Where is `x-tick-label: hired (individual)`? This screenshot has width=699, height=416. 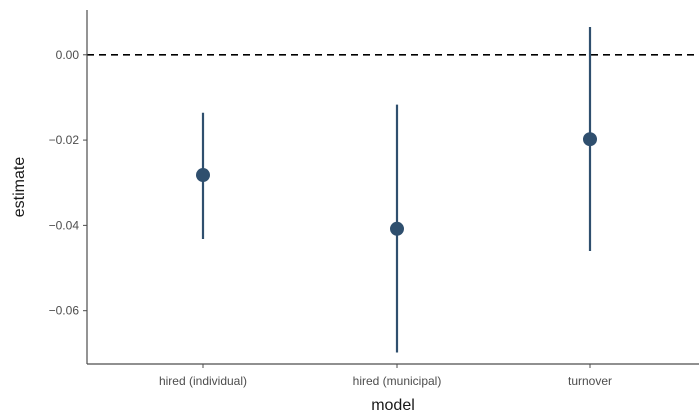 x-tick-label: hired (individual) is located at coordinates (203, 381).